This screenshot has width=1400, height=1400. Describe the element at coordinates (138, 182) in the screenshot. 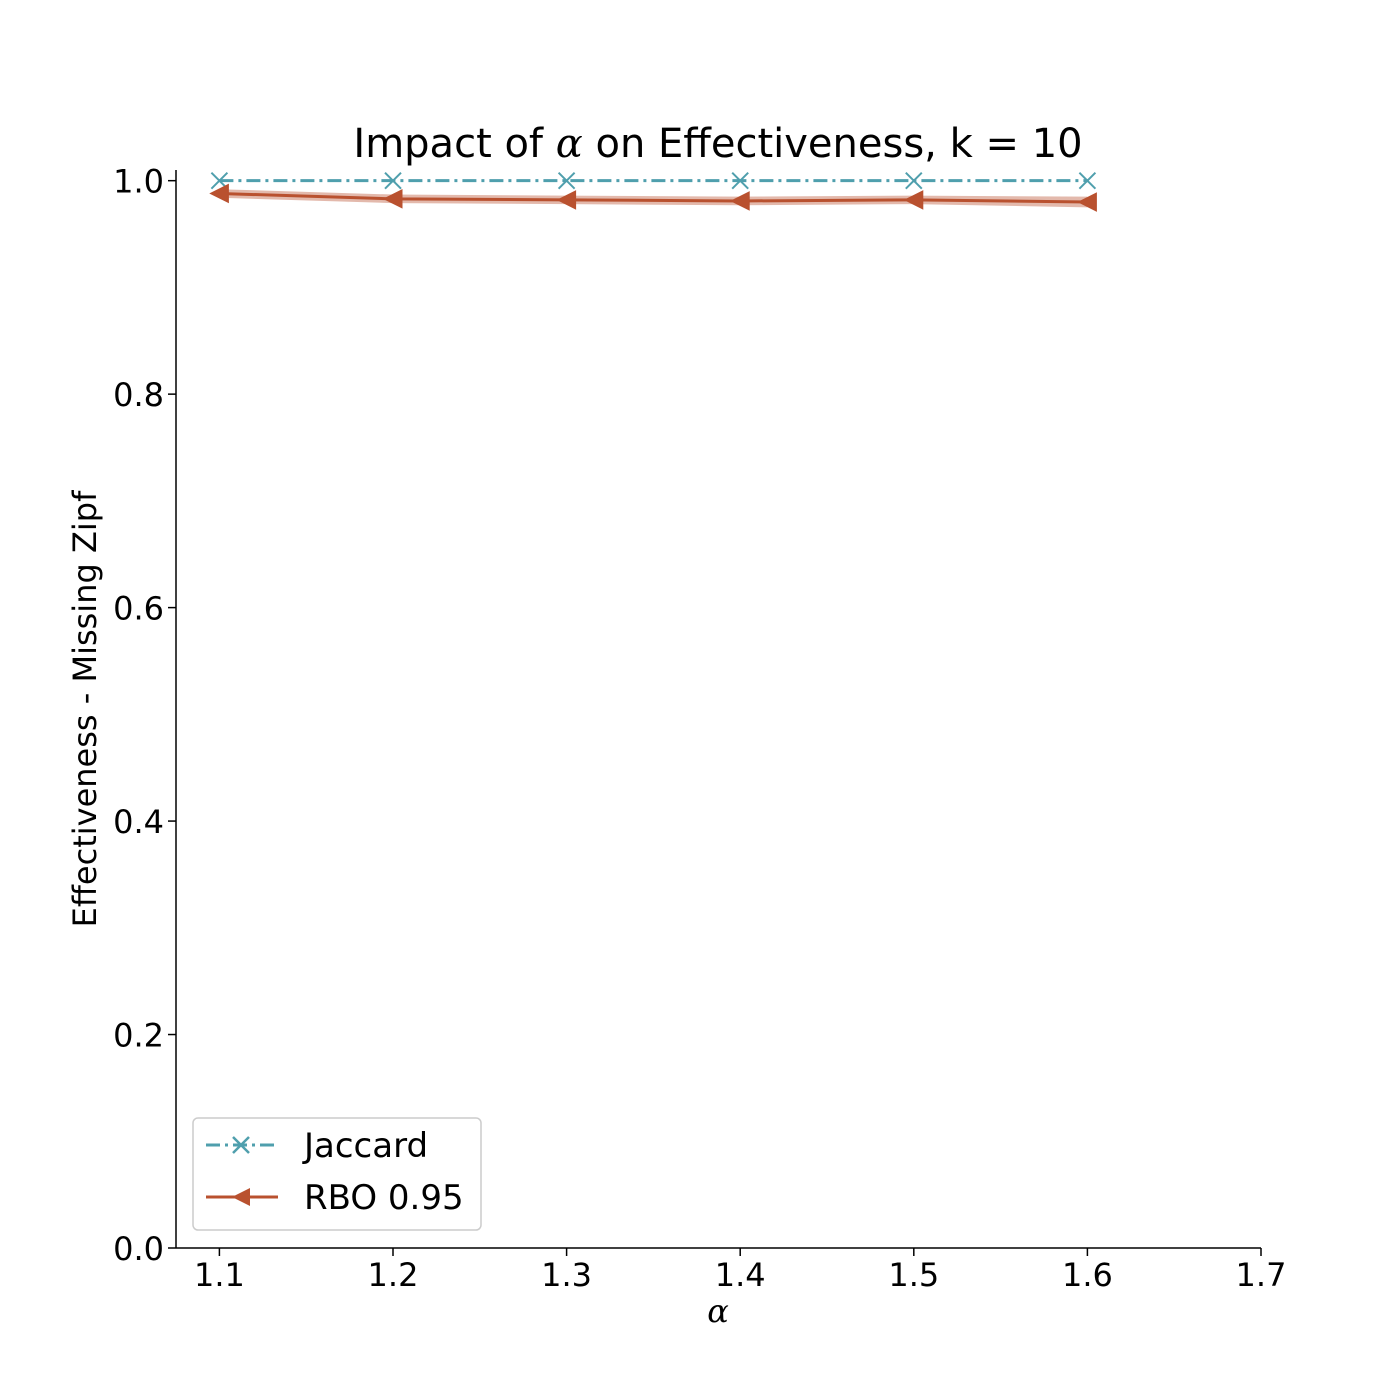

I see `y-tick-label: 1.0` at that location.